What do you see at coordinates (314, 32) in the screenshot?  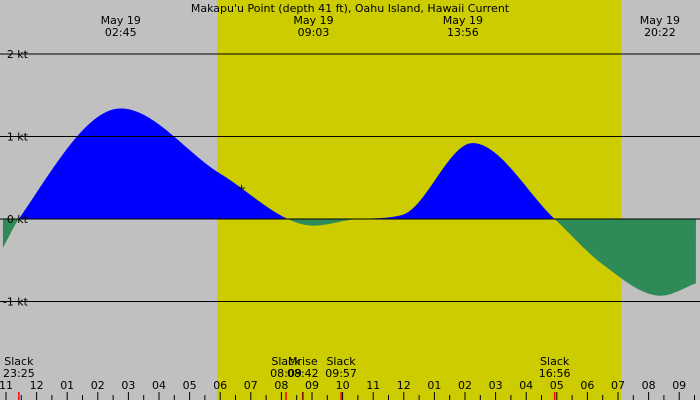 I see `extreme-time: 09:03` at bounding box center [314, 32].